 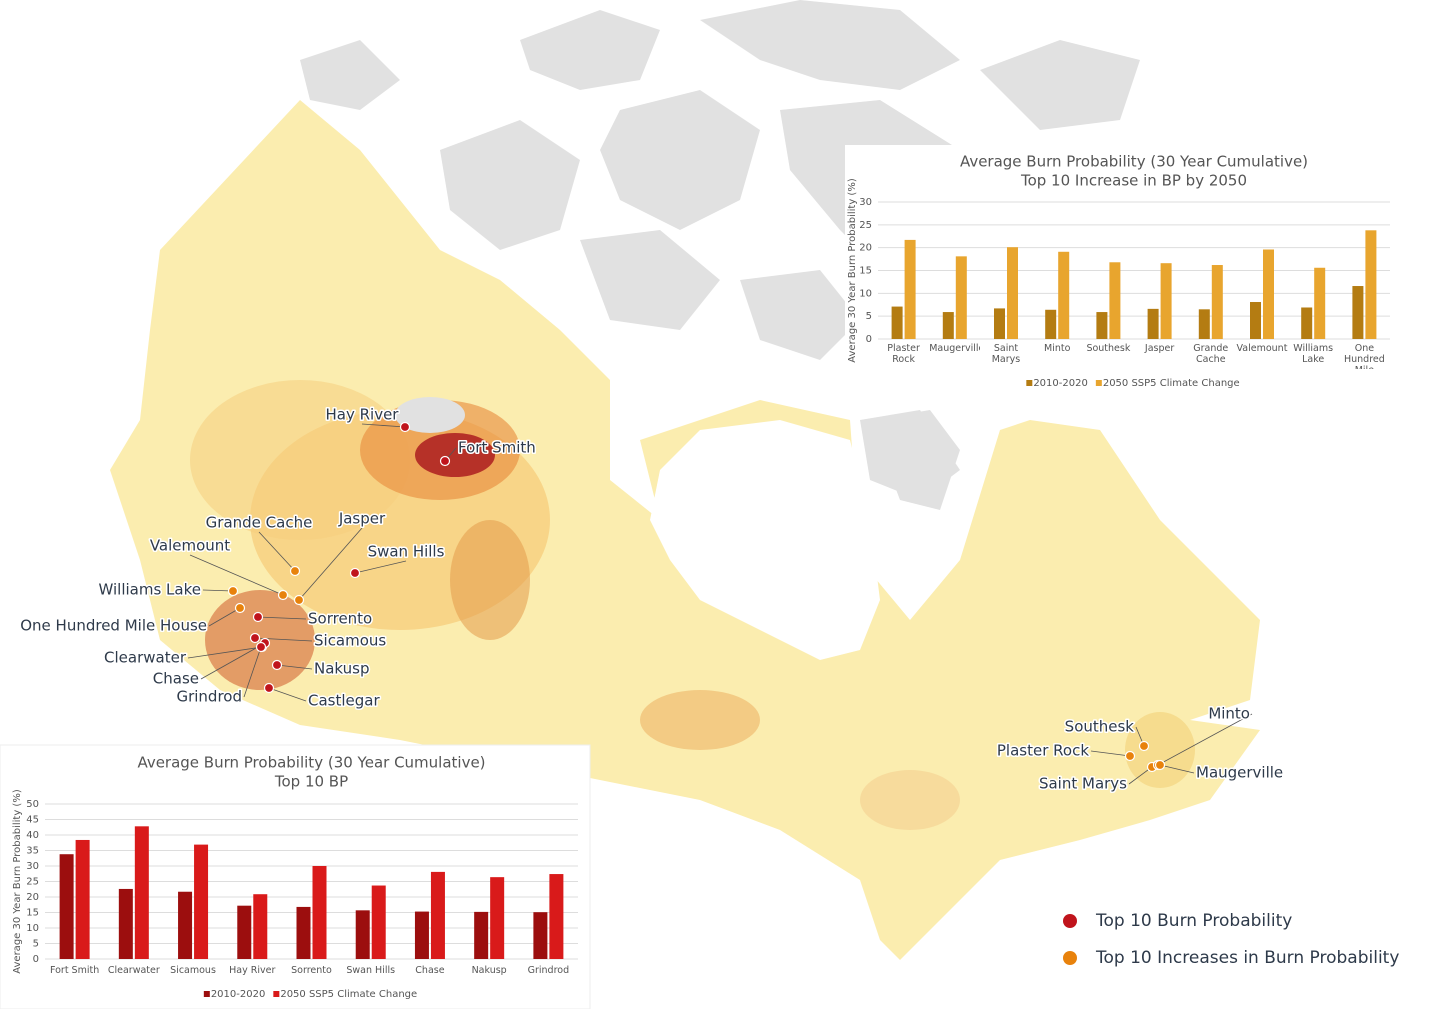 What do you see at coordinates (1133, 181) in the screenshot?
I see `chart-subtitle: Top 10 Increase in BP by 2050` at bounding box center [1133, 181].